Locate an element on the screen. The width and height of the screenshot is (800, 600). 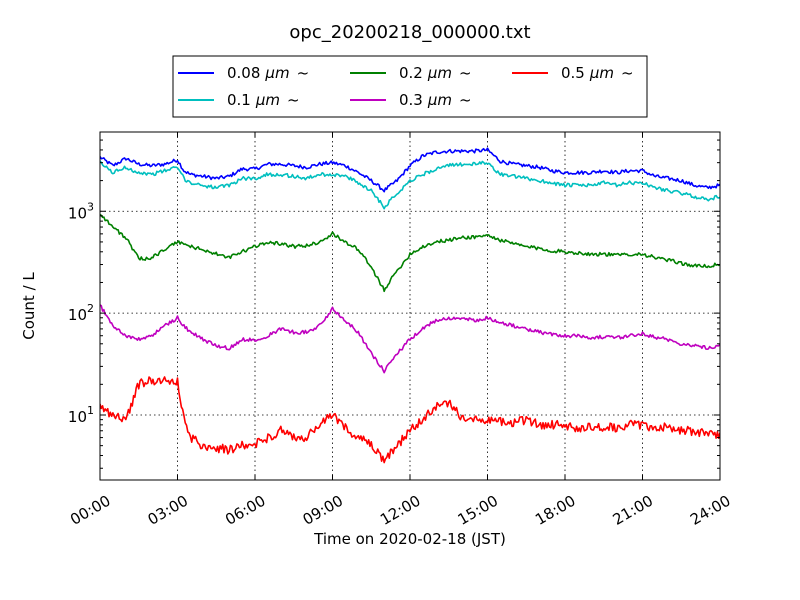
legend-label: 0.2 μm ~ is located at coordinates (435, 73).